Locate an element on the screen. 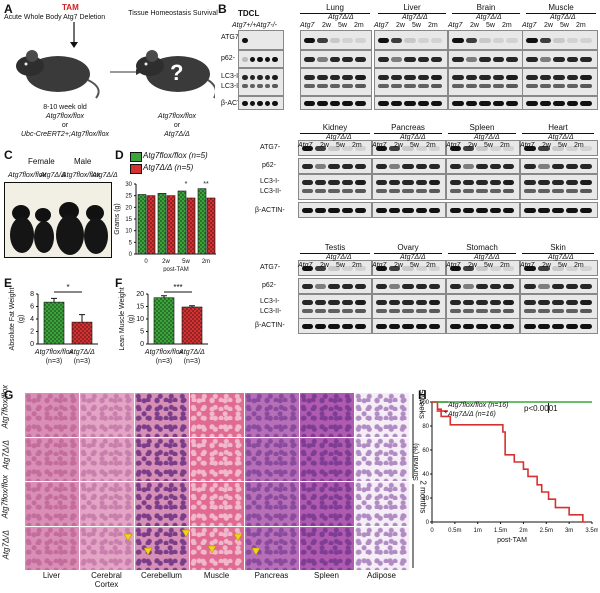 The height and width of the screenshot is (593, 600). blot-testis-atg7 is located at coordinates (335, 268).